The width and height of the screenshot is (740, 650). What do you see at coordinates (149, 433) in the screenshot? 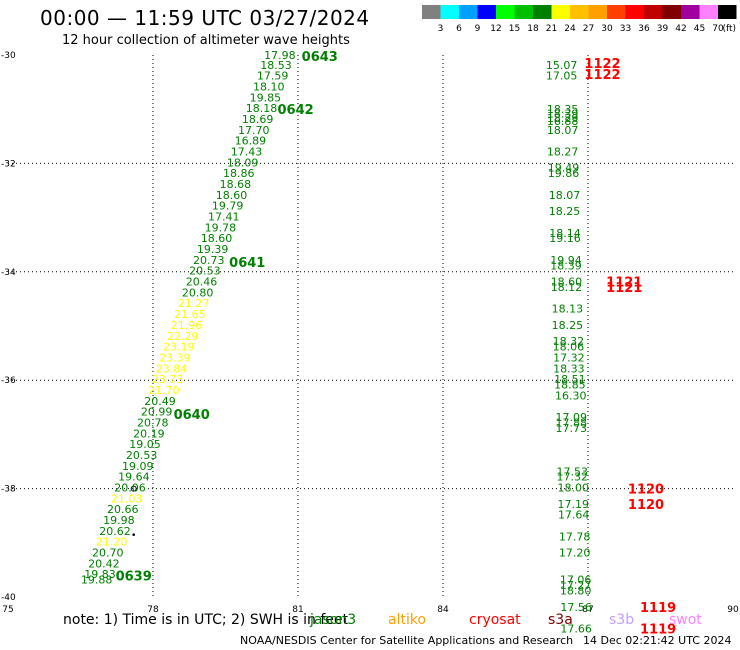
I see `data-point-label: 20.19` at bounding box center [149, 433].